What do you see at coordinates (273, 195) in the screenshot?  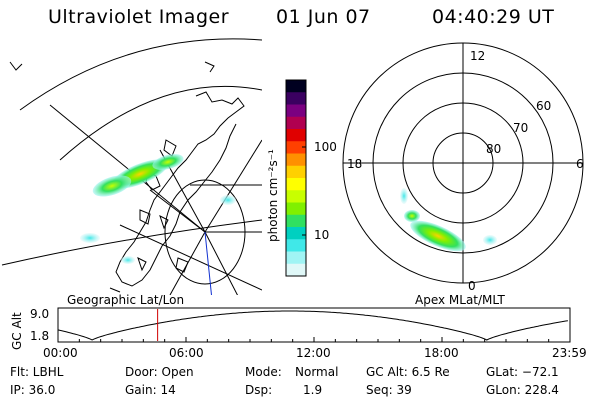 I see `colorbar-unit-label: photon cm⁻²s⁻¹` at bounding box center [273, 195].